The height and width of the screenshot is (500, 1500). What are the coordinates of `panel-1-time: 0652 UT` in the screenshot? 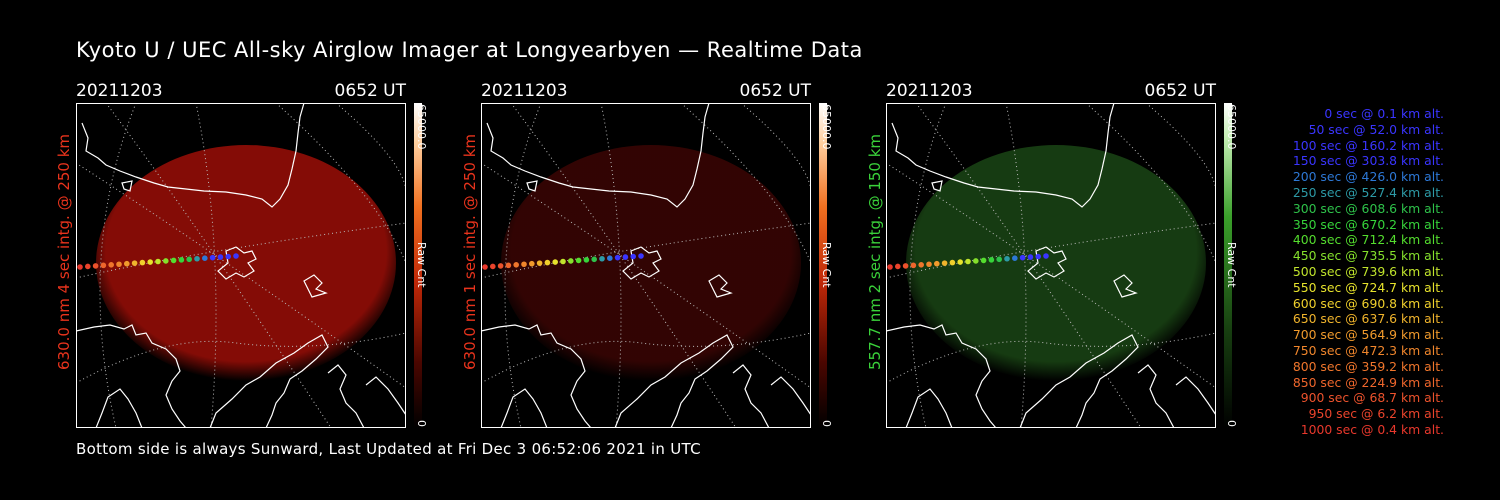 It's located at (370, 91).